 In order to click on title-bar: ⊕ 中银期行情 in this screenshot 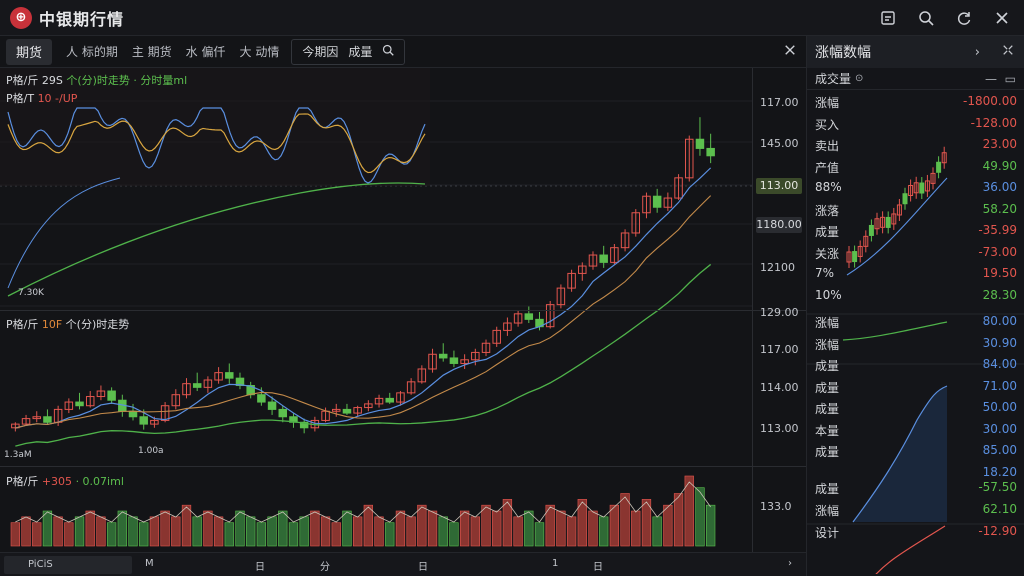, I will do `click(512, 18)`.